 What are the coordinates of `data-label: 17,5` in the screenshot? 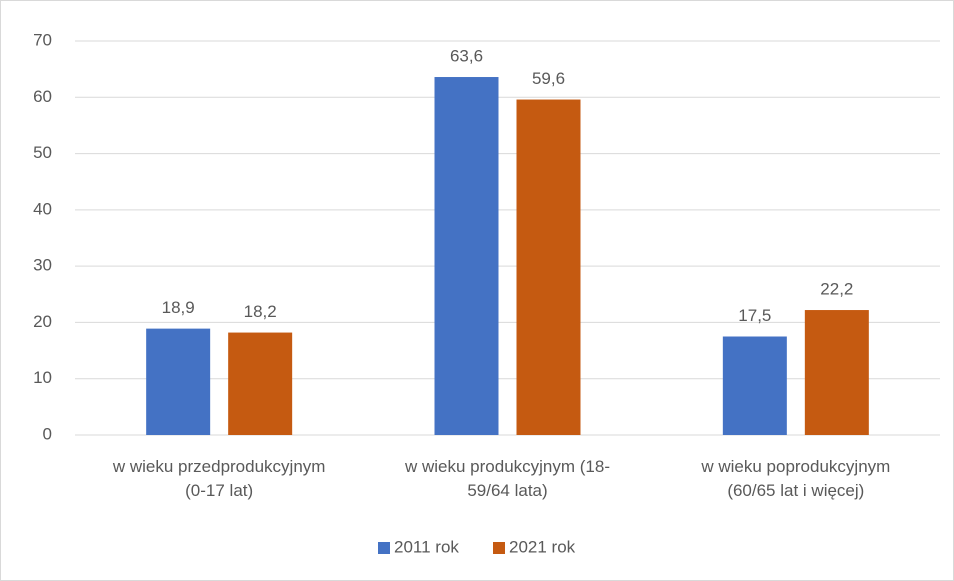 It's located at (754, 315).